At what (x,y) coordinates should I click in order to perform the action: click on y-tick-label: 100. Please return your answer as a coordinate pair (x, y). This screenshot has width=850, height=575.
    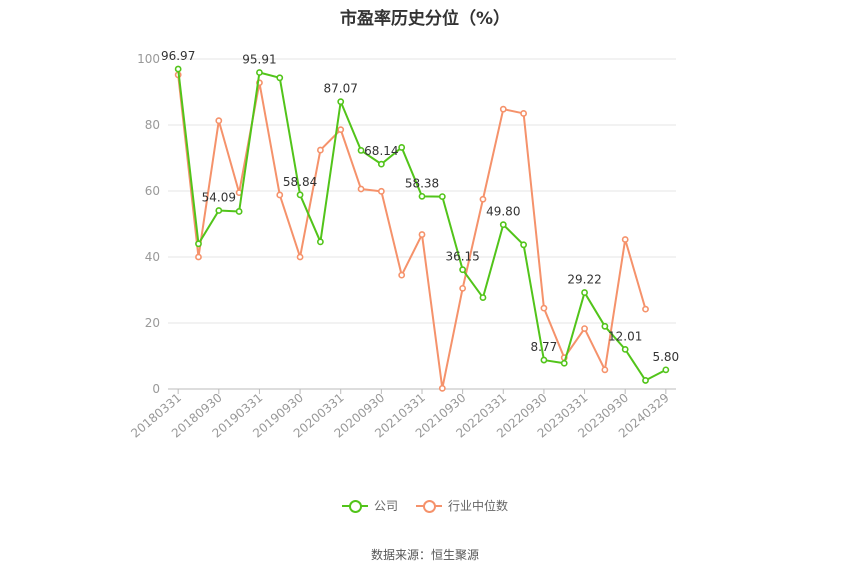
    Looking at the image, I should click on (148, 59).